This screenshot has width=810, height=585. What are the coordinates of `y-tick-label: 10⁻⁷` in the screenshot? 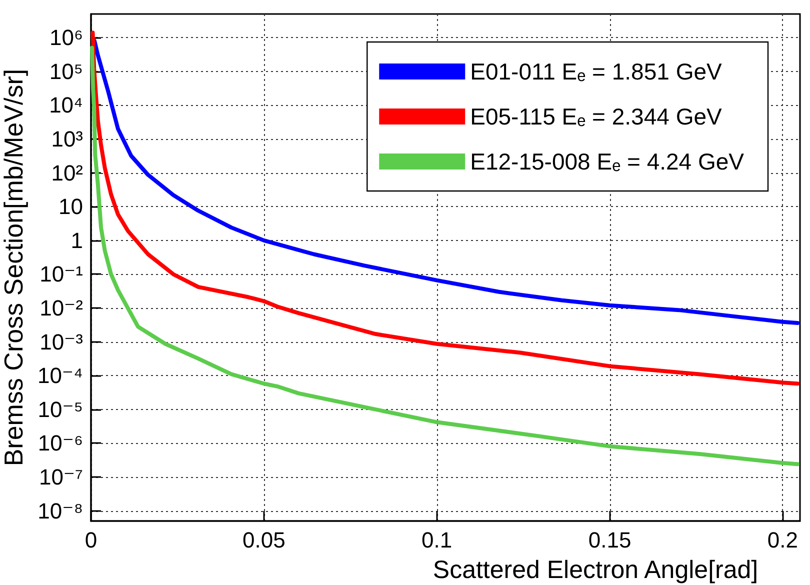 It's located at (61, 477).